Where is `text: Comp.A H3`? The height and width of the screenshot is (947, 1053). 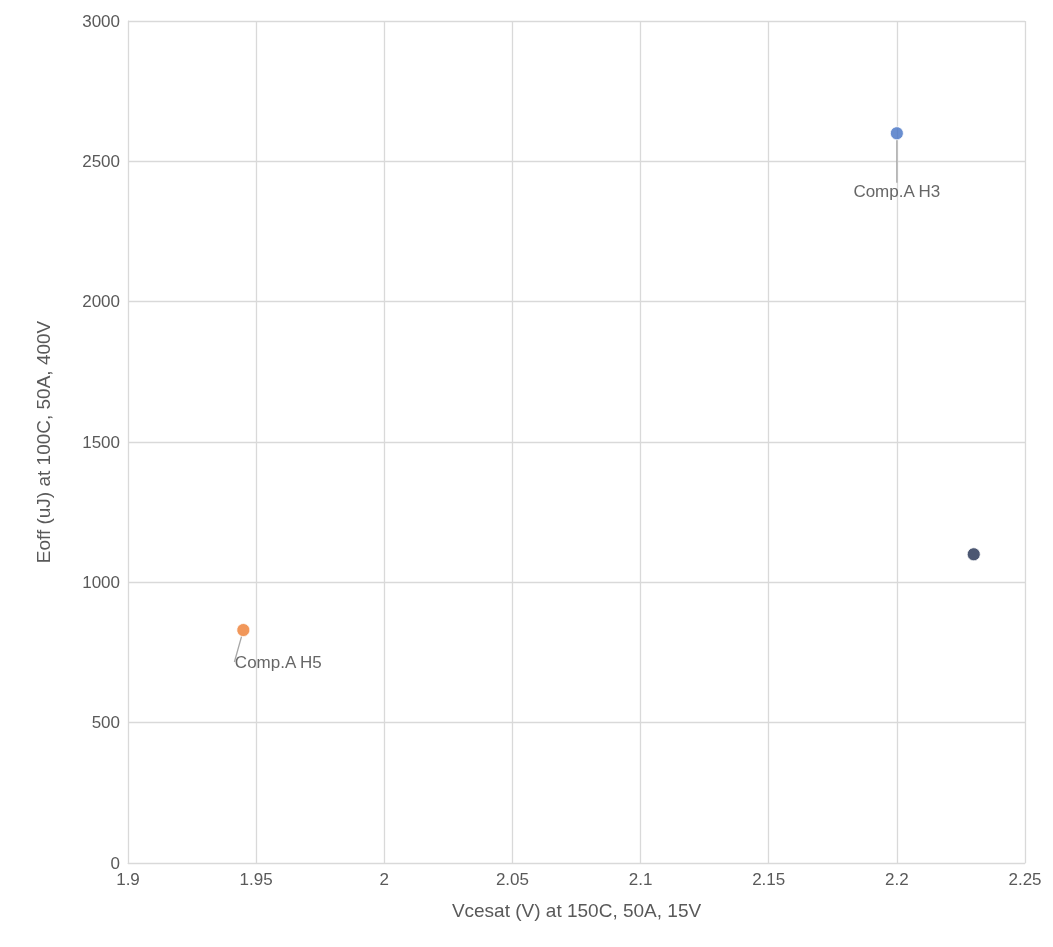
text: Comp.A H3 is located at coordinates (897, 191).